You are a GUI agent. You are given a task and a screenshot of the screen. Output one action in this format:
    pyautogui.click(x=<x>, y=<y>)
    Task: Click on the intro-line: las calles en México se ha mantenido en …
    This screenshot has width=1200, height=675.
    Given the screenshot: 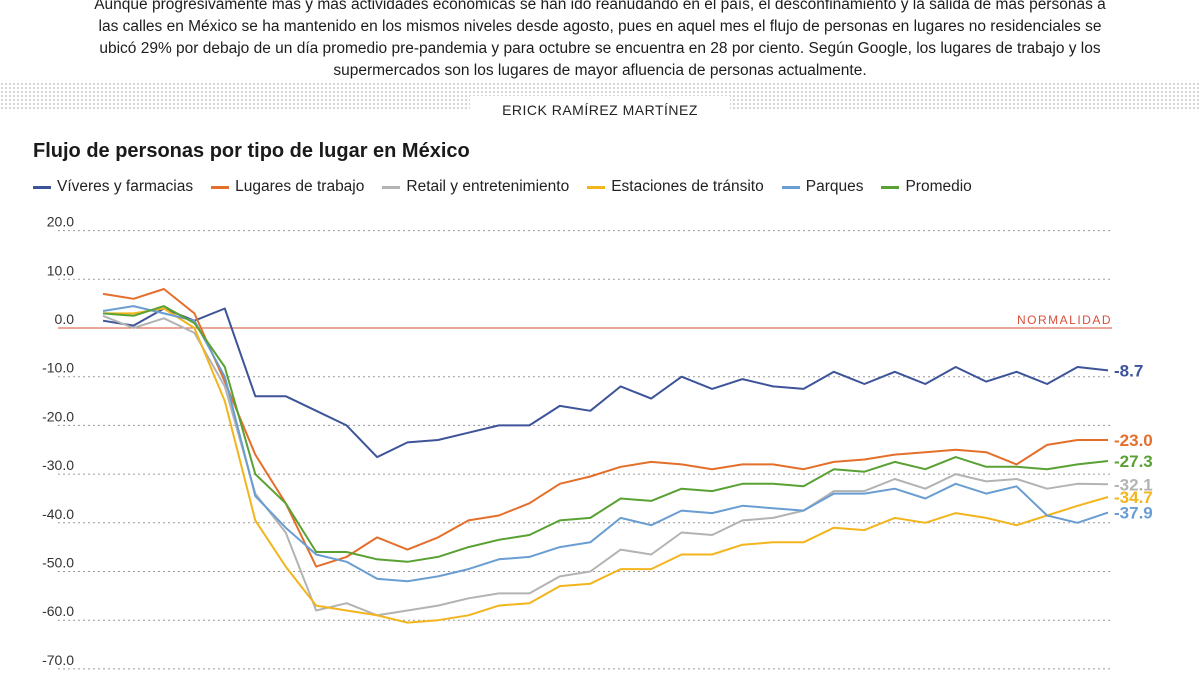 What is the action you would take?
    pyautogui.click(x=600, y=26)
    